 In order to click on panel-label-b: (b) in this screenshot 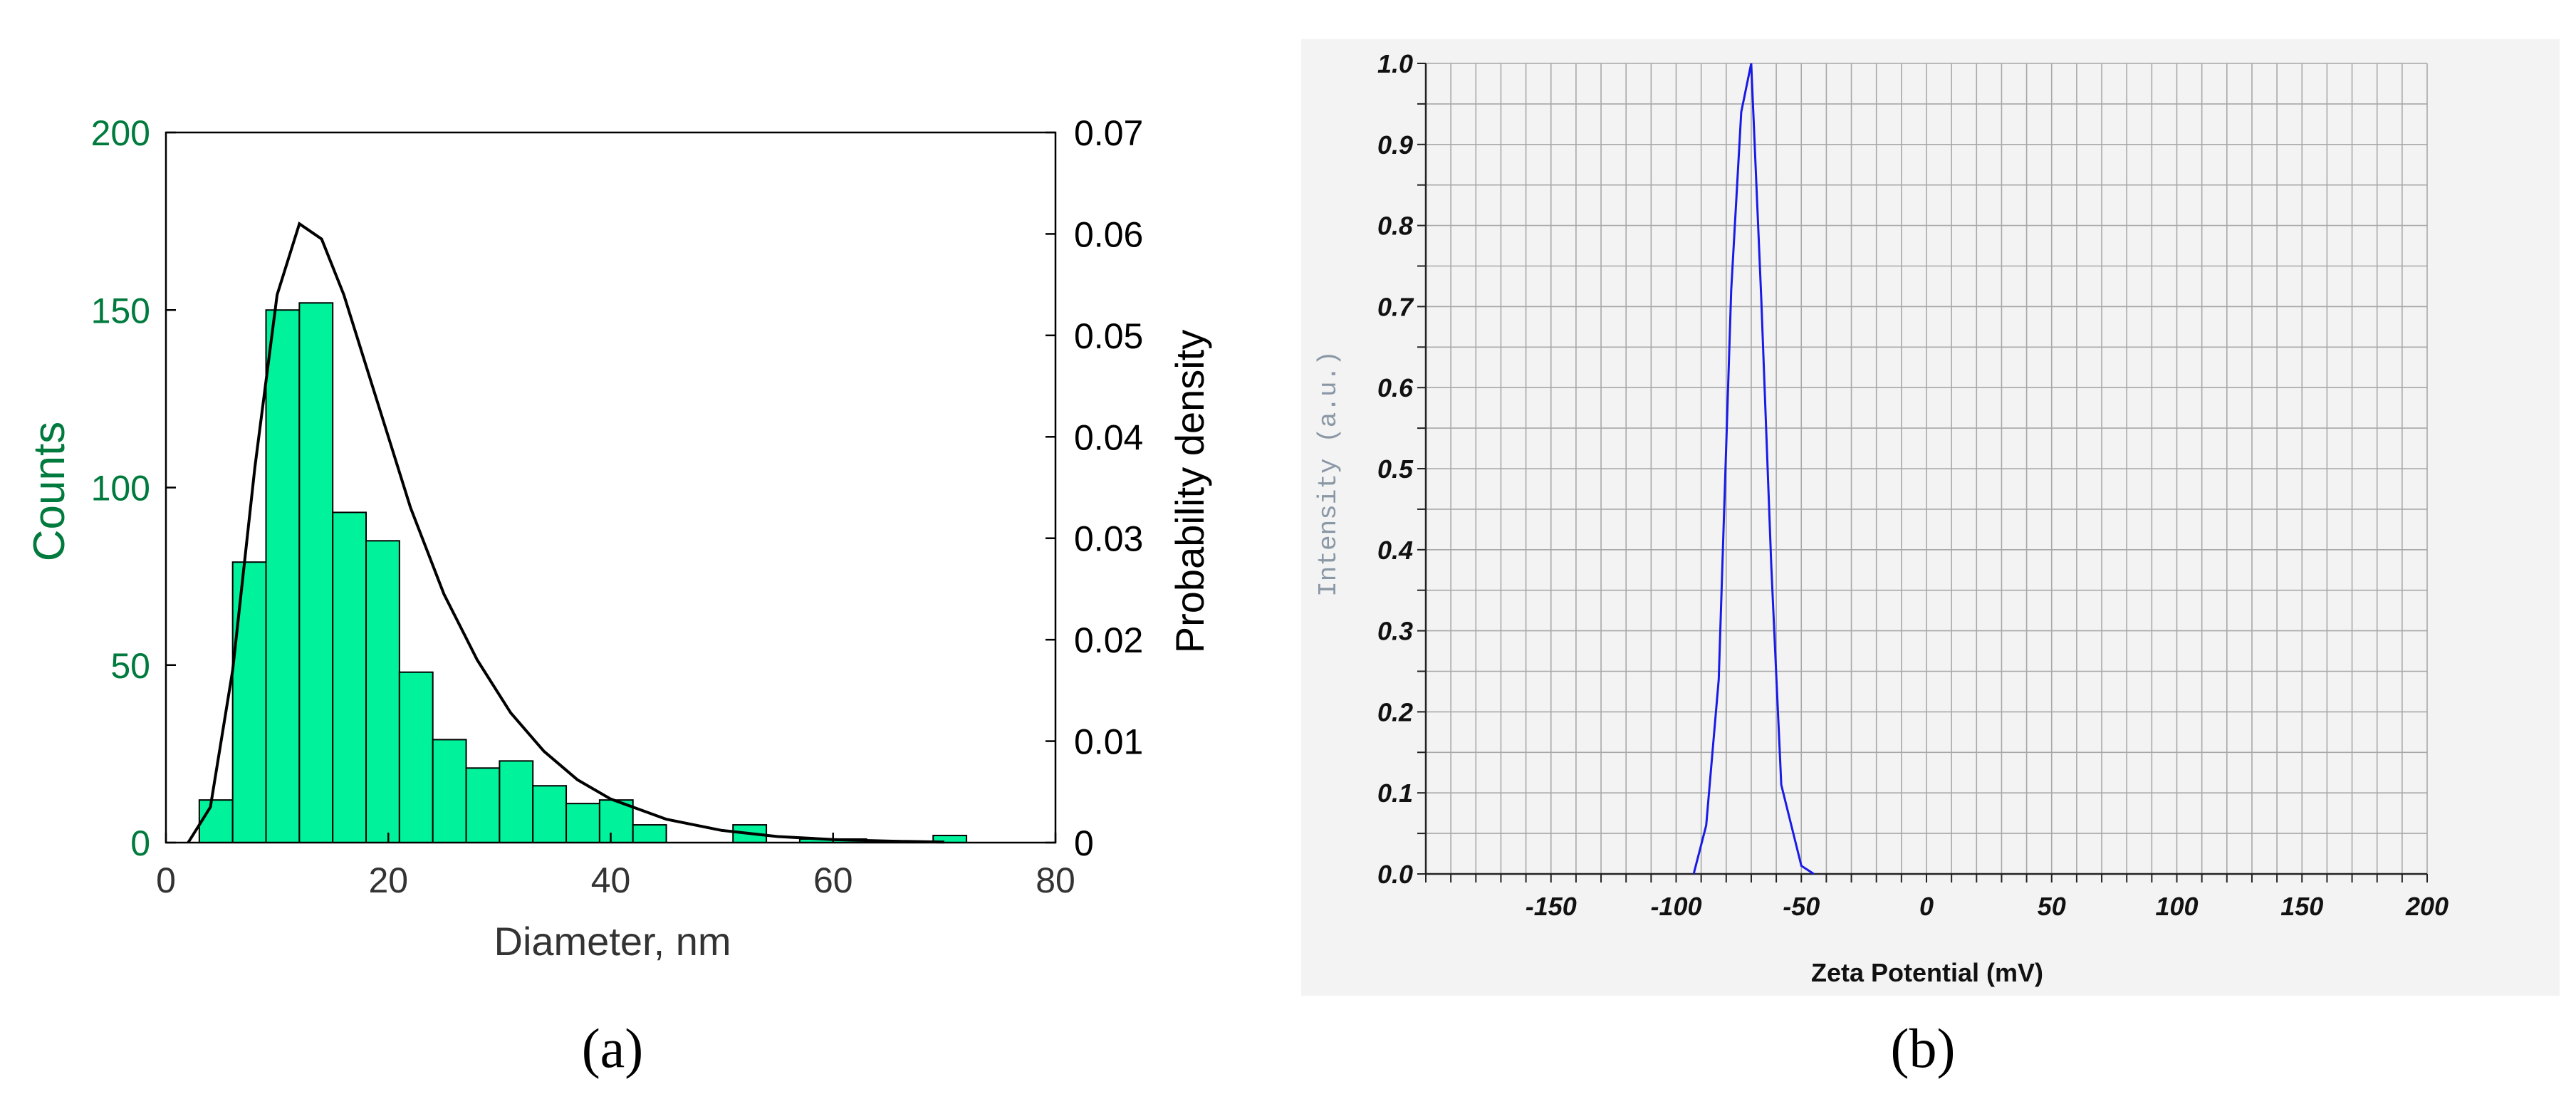, I will do `click(1923, 1048)`.